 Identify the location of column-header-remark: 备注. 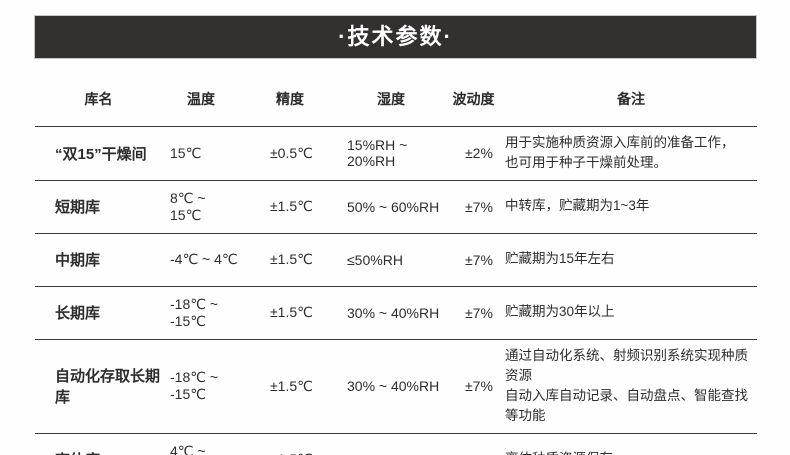
(631, 99).